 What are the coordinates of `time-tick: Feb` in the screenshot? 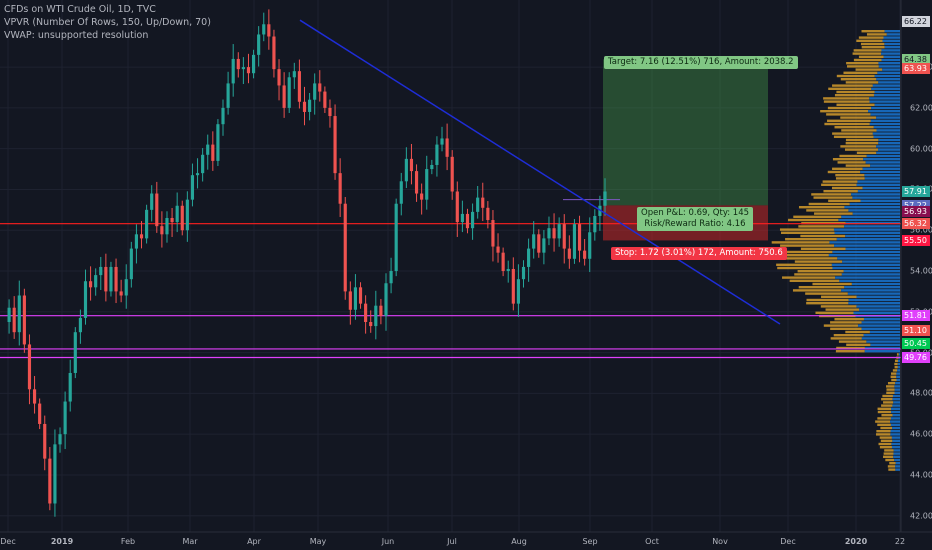 It's located at (128, 541).